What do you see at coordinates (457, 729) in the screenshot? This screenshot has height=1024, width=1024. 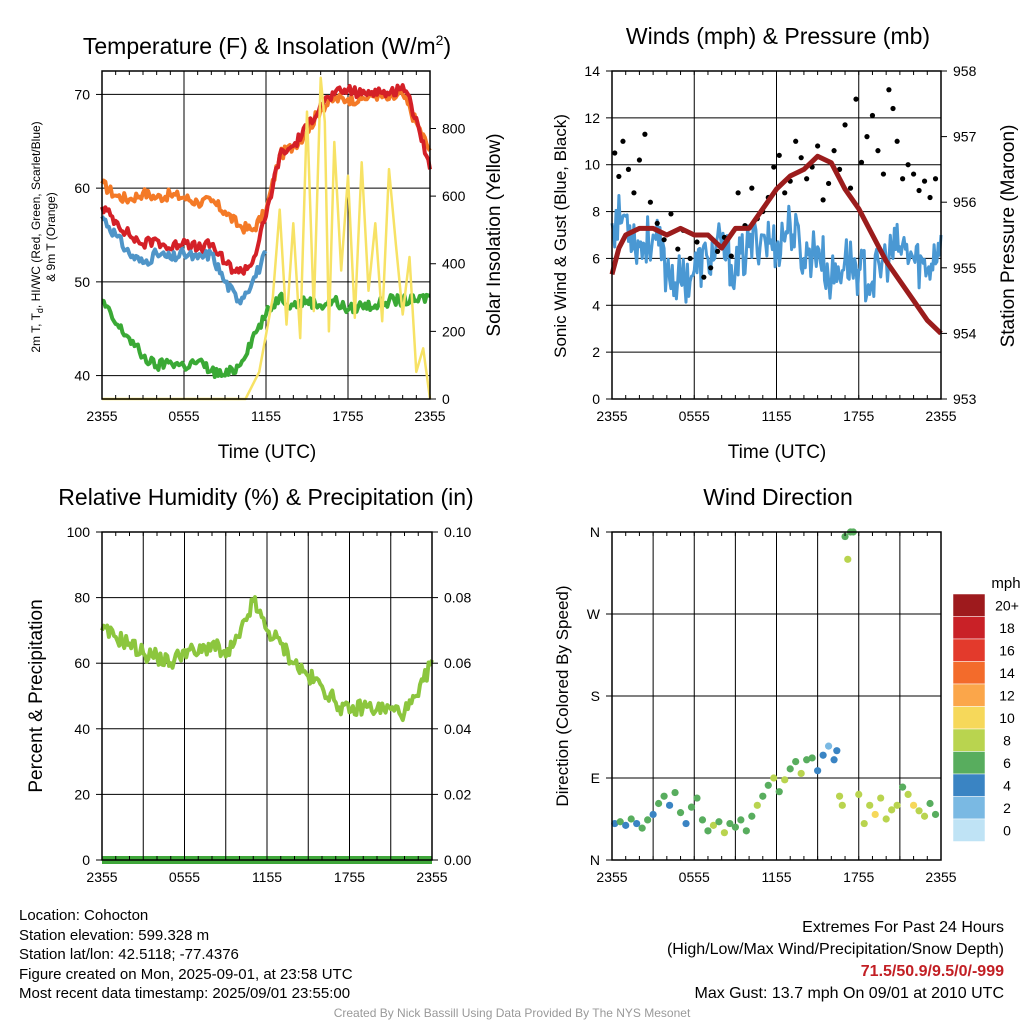 I see `y-tick-label-right: 0.04` at bounding box center [457, 729].